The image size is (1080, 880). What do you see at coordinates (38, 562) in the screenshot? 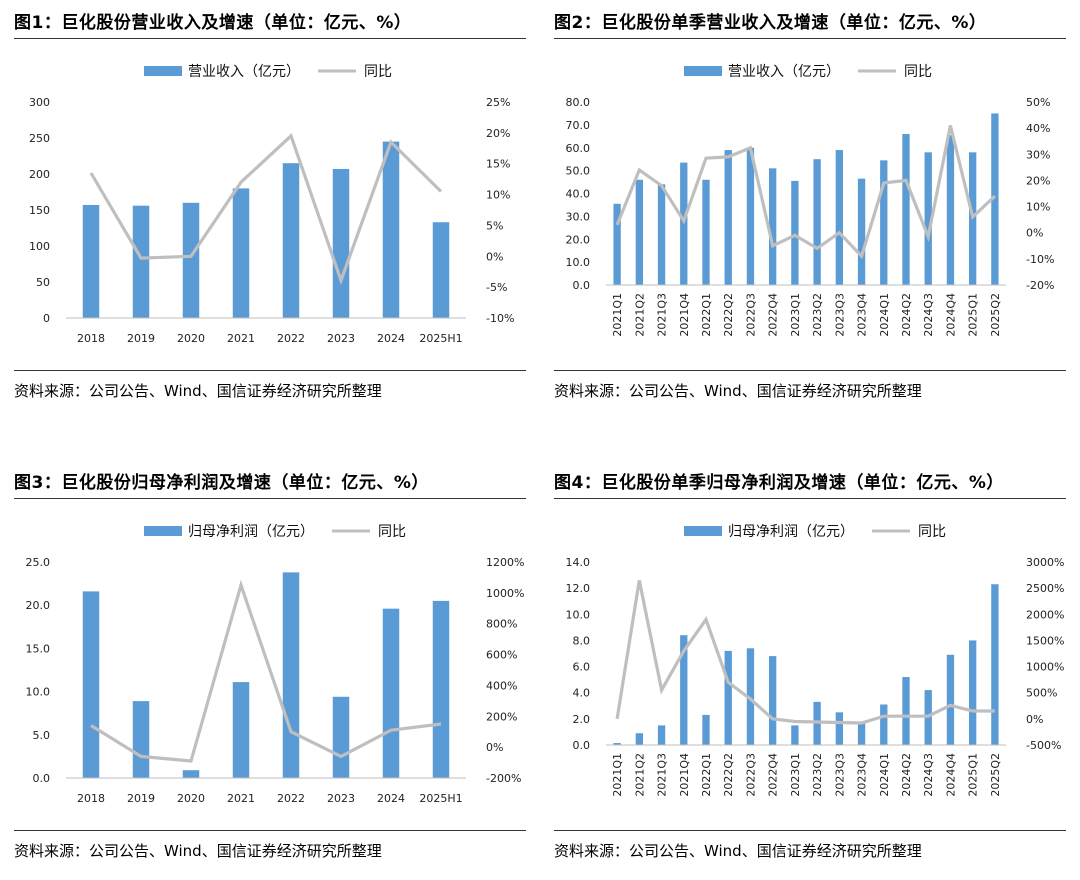
I see `y-left-tick-label: 25.0` at bounding box center [38, 562].